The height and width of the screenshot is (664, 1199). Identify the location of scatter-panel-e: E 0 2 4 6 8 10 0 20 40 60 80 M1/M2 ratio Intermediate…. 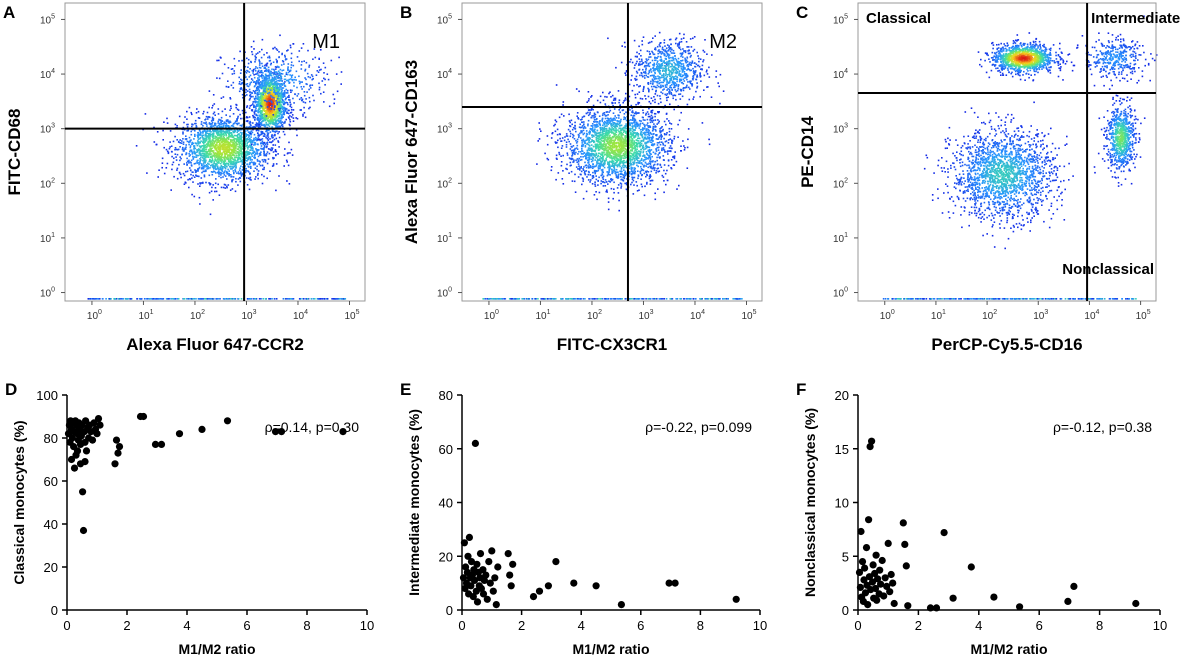
(583, 518).